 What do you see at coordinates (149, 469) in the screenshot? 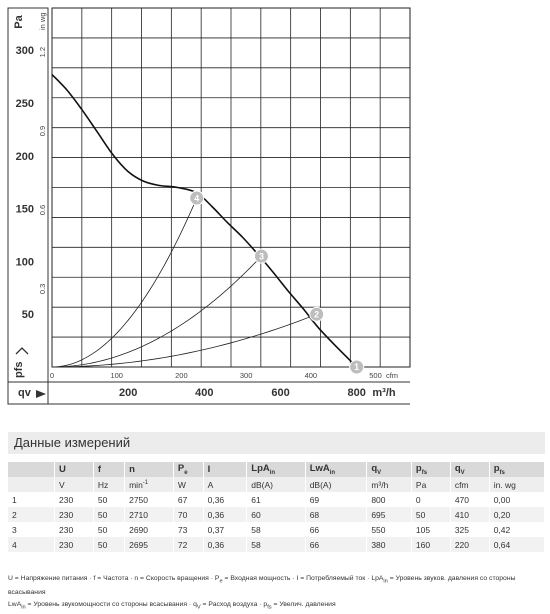
I see `header-cell-n: n` at bounding box center [149, 469].